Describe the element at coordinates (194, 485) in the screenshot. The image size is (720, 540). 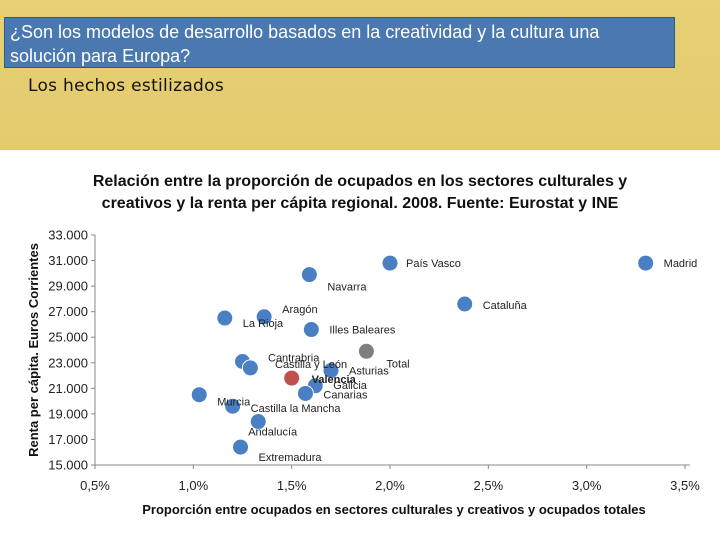
I see `x-tick-label: 1,0%` at that location.